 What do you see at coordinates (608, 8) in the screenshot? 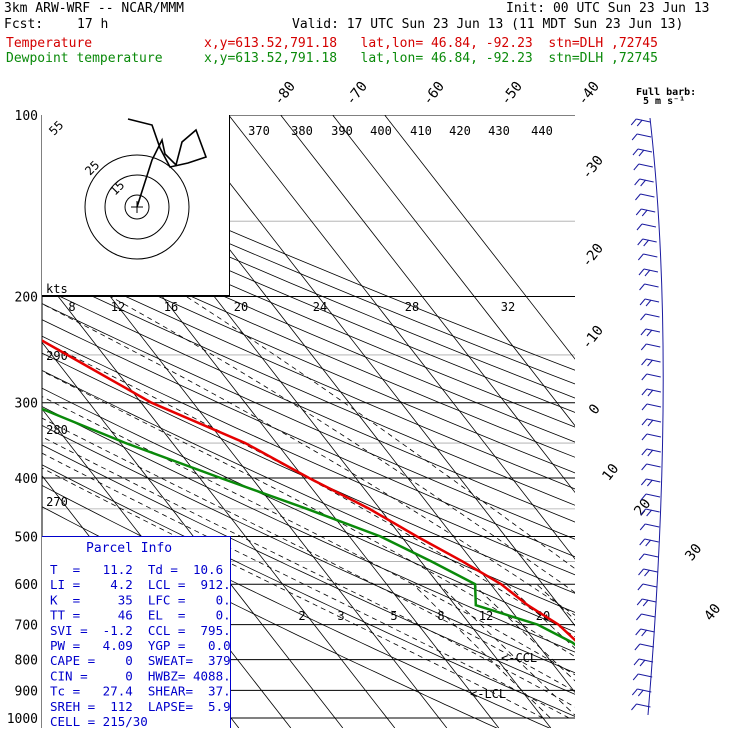
I see `init-time: Init: 00 UTC Sun 23 Jun 13` at bounding box center [608, 8].